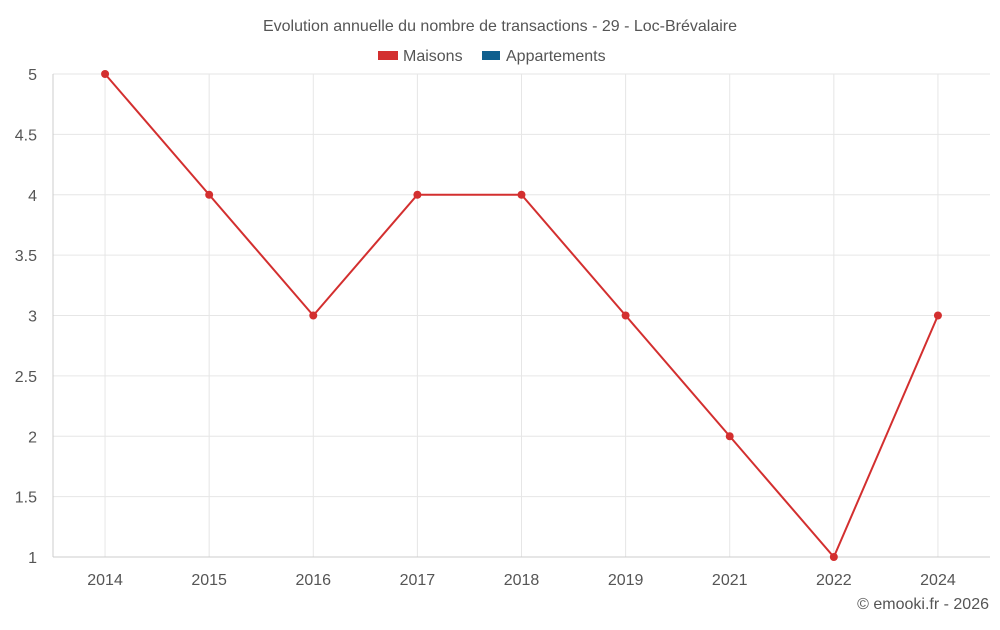  I want to click on credit-text: © emooki.fr - 2026, so click(923, 604).